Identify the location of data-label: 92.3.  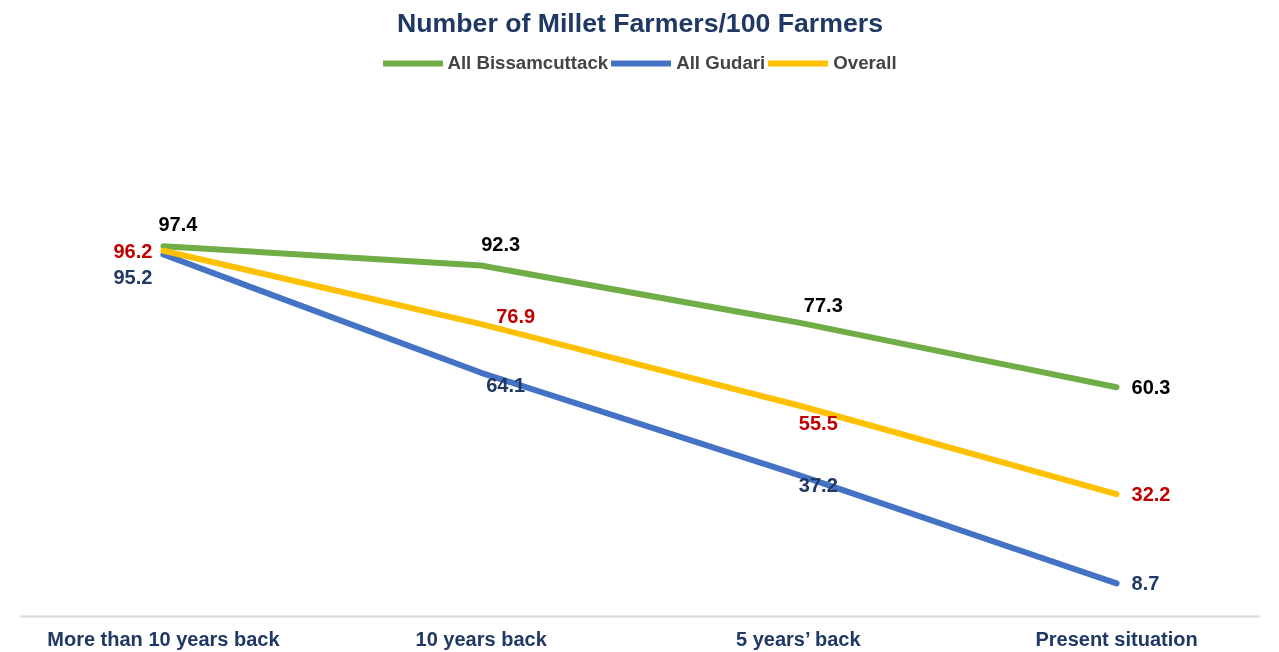
(501, 243).